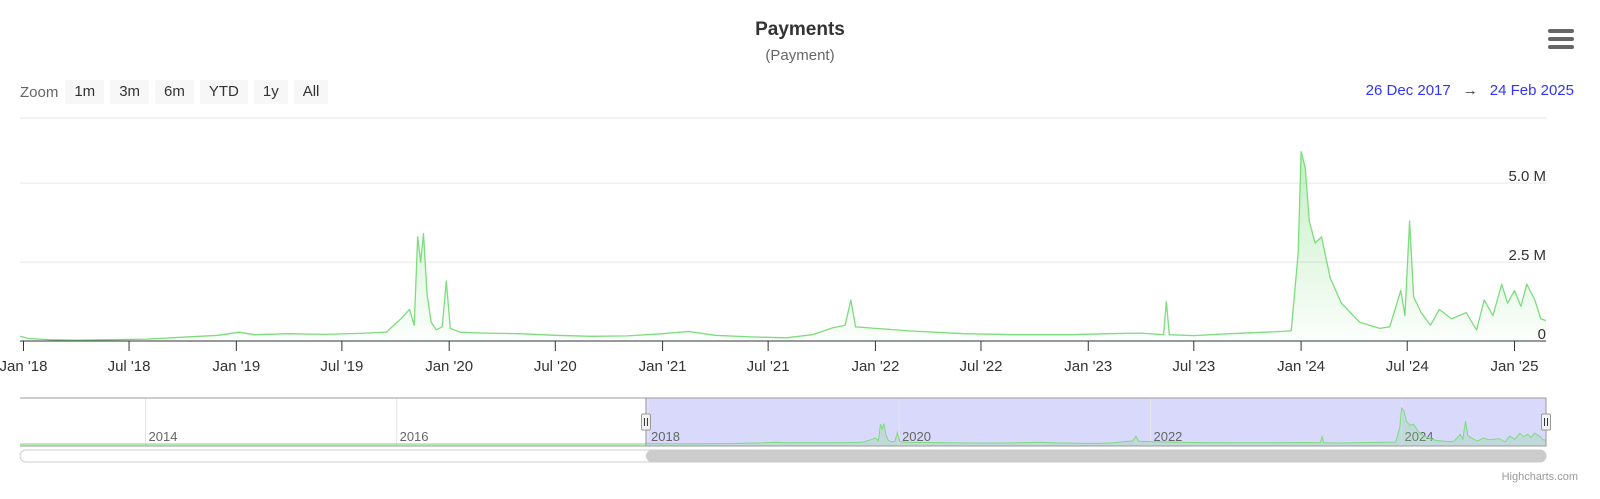 The width and height of the screenshot is (1600, 499). I want to click on zoom-control: Zoom 1m 3m 6m YTD 1y All, so click(177, 92).